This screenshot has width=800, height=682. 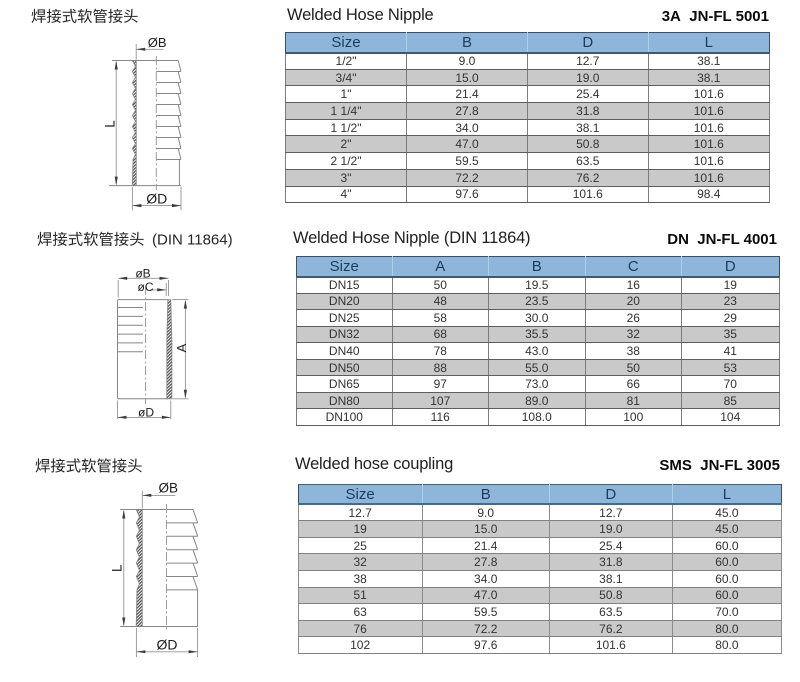 What do you see at coordinates (142, 273) in the screenshot?
I see `svg-text: øB` at bounding box center [142, 273].